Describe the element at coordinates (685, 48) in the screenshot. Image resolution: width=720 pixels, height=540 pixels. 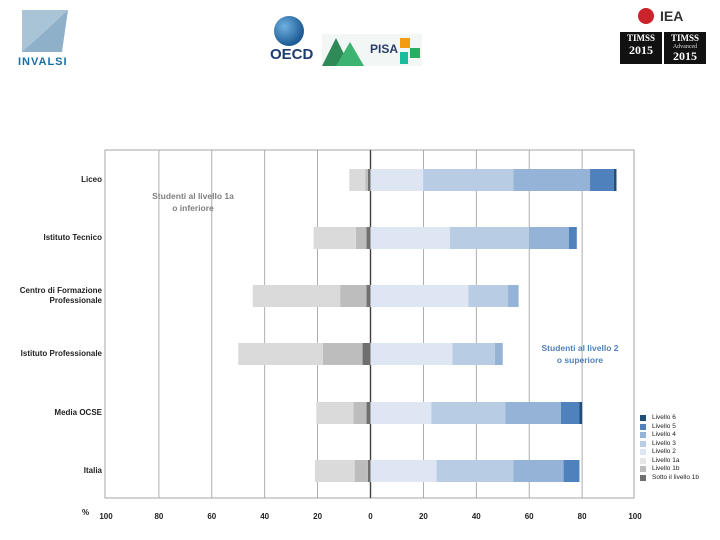
I see `timss-advanced-logo: TIMSS Advanced 2015` at that location.